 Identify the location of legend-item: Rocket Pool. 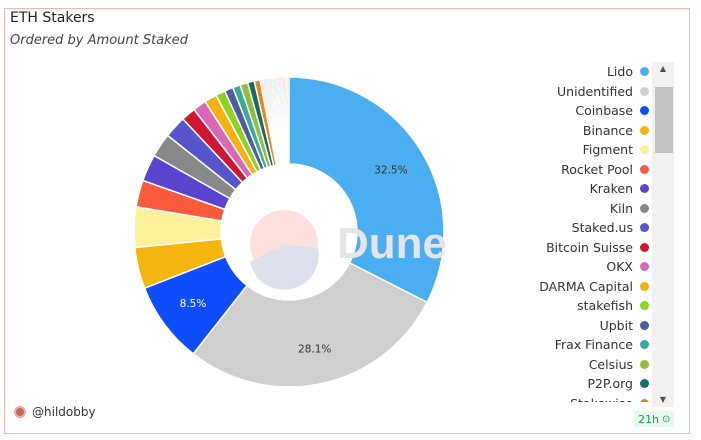
(606, 170).